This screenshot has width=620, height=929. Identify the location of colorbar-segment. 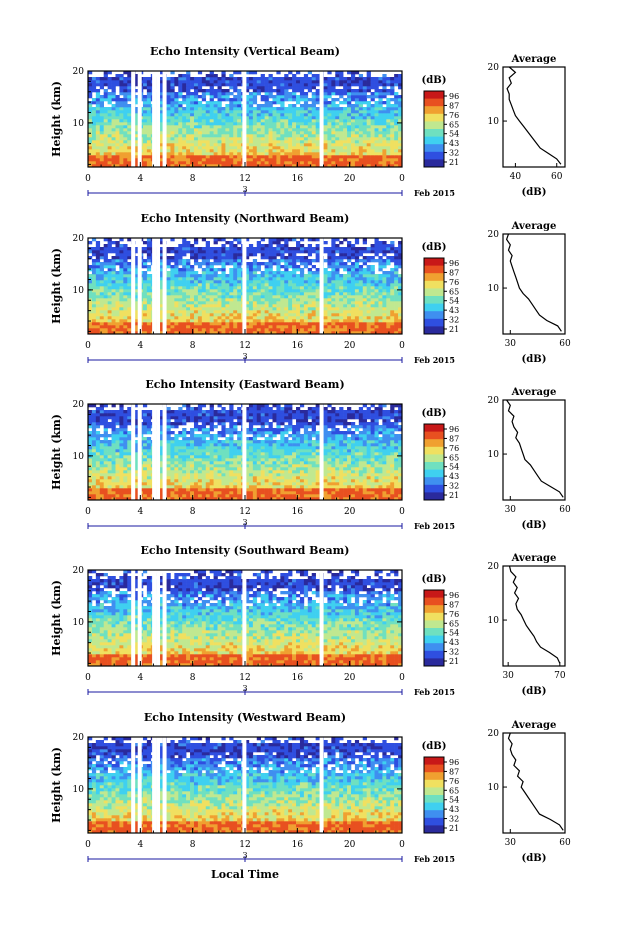
(434, 262).